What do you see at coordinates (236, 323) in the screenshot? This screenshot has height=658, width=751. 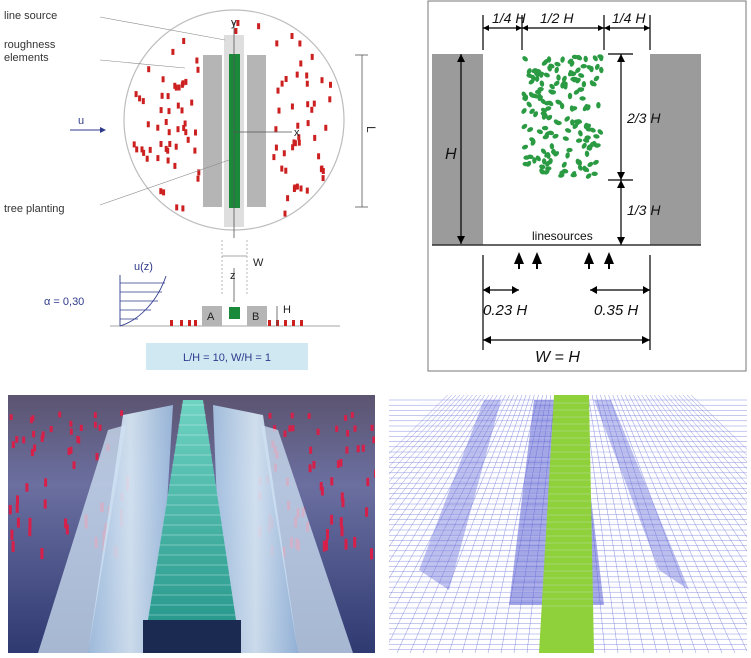 I see `elevation-roughness-group` at bounding box center [236, 323].